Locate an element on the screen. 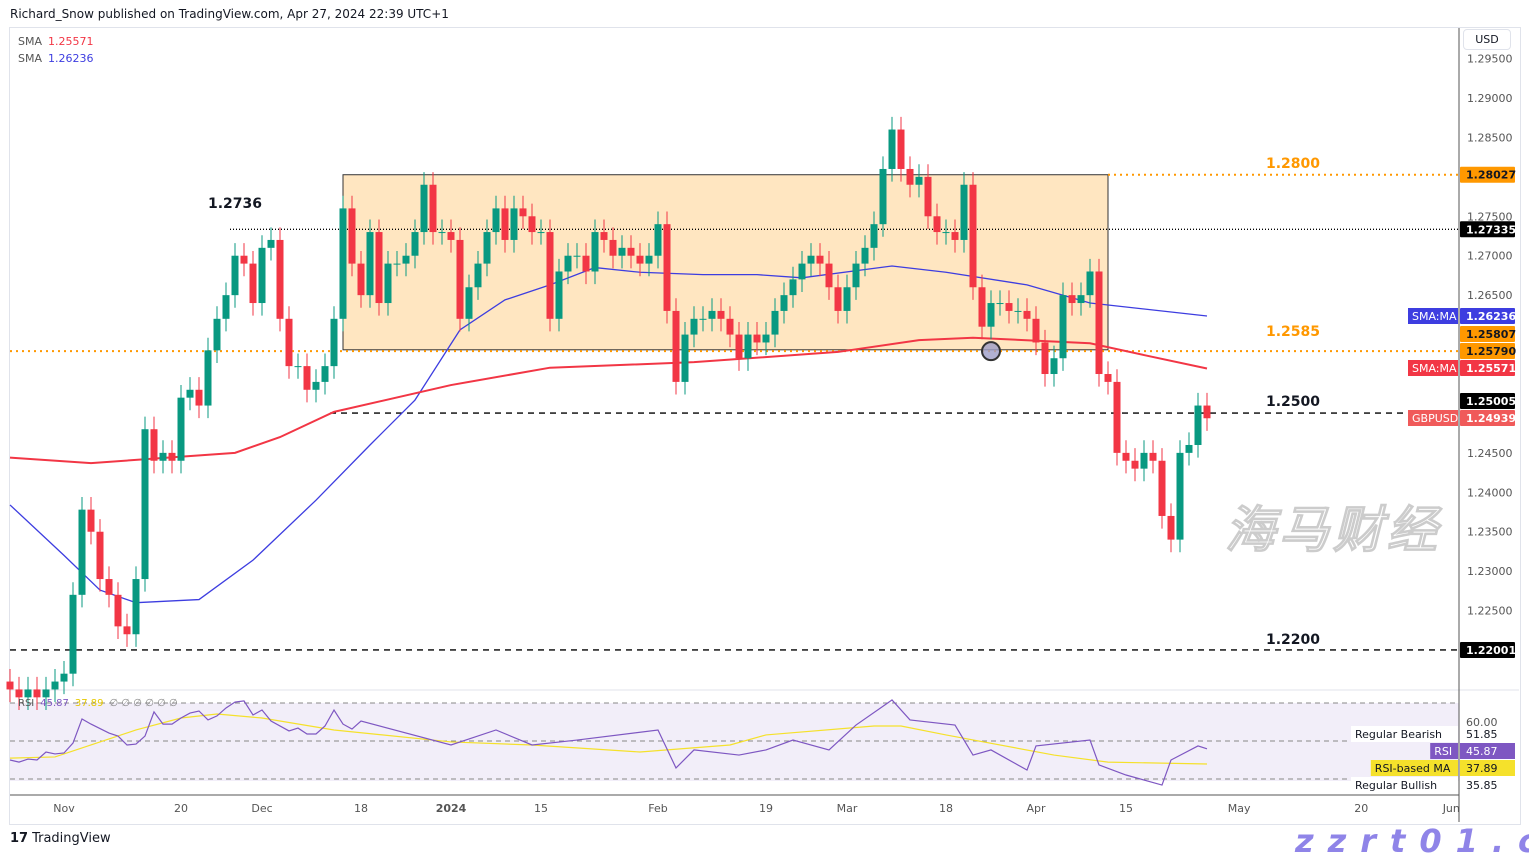 The width and height of the screenshot is (1529, 857). rsi-ma-legend-value: 37.89 is located at coordinates (89, 703).